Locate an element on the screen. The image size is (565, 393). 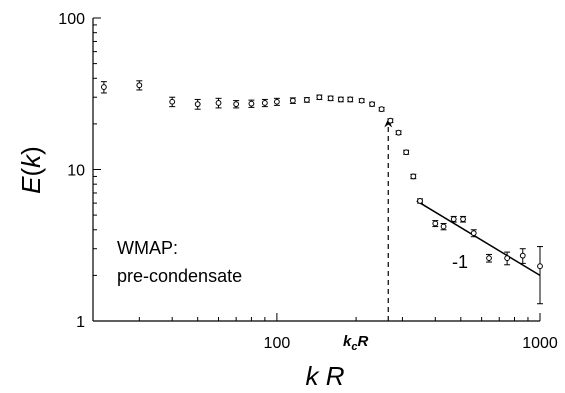
y-axis-title-open: ( is located at coordinates (31, 172).